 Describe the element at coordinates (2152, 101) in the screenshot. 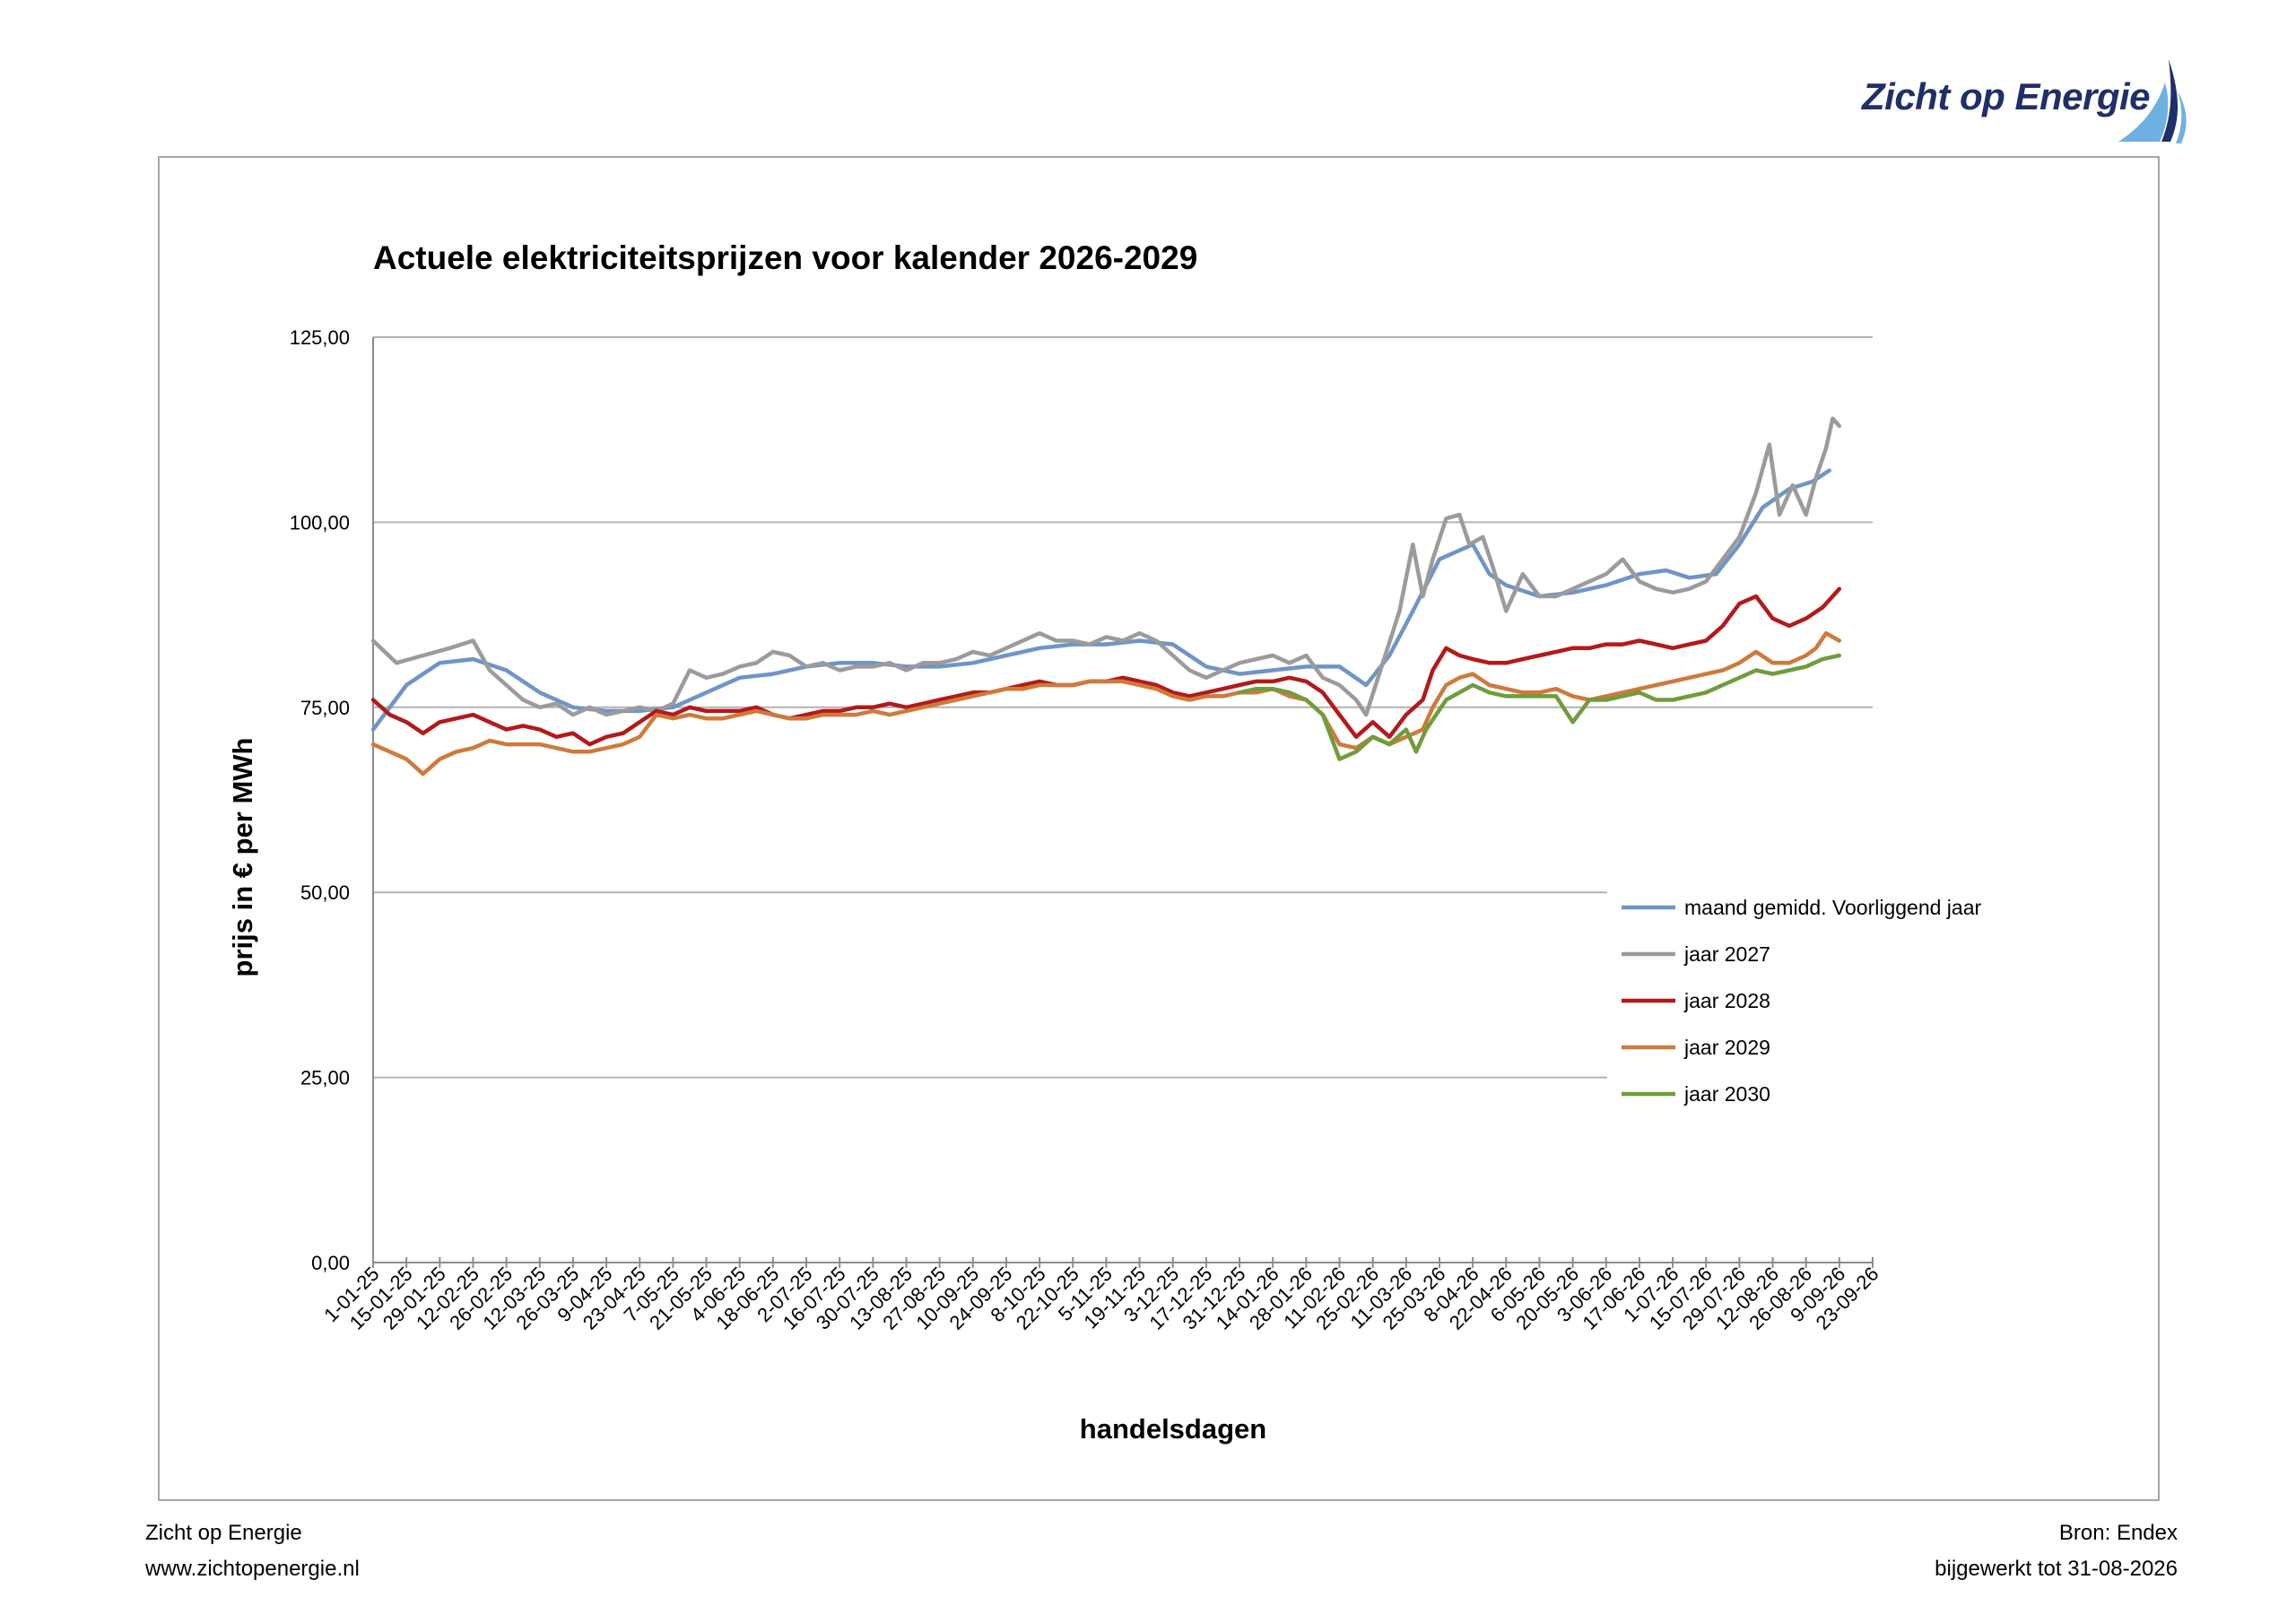

I see `sail-logo-icon` at that location.